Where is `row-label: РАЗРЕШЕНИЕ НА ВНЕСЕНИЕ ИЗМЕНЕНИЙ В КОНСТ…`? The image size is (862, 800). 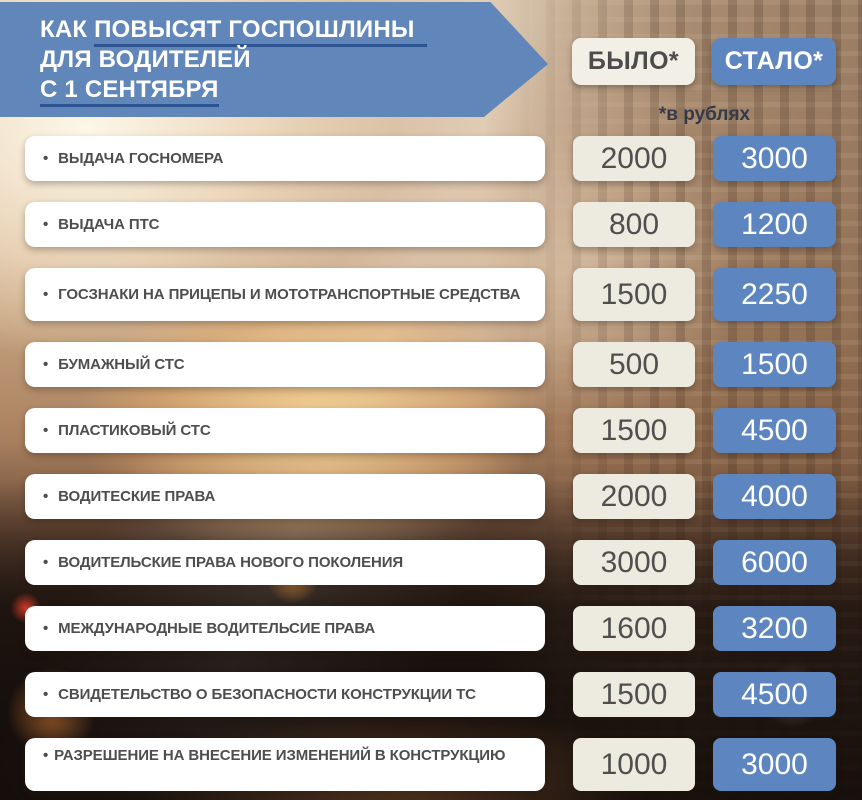 row-label: РАЗРЕШЕНИЕ НА ВНЕСЕНИЕ ИЗМЕНЕНИЙ В КОНСТ… is located at coordinates (280, 755).